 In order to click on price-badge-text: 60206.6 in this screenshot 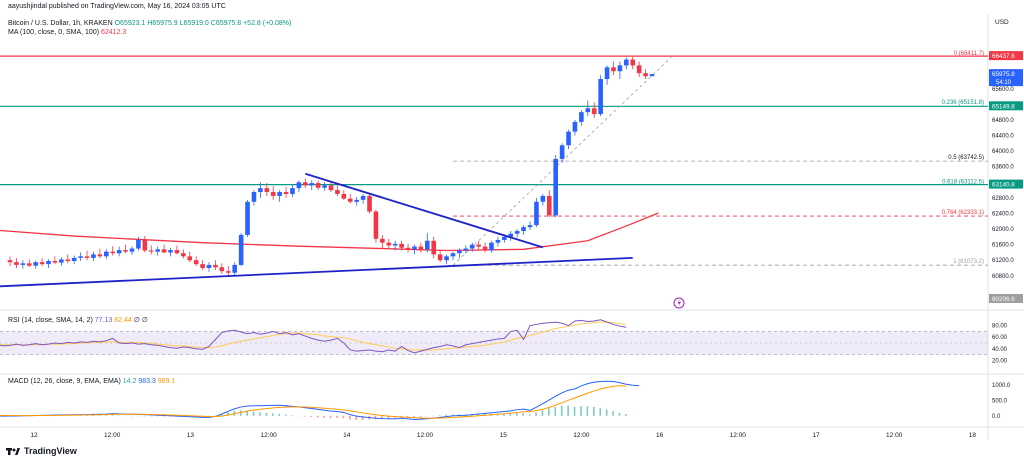, I will do `click(1003, 299)`.